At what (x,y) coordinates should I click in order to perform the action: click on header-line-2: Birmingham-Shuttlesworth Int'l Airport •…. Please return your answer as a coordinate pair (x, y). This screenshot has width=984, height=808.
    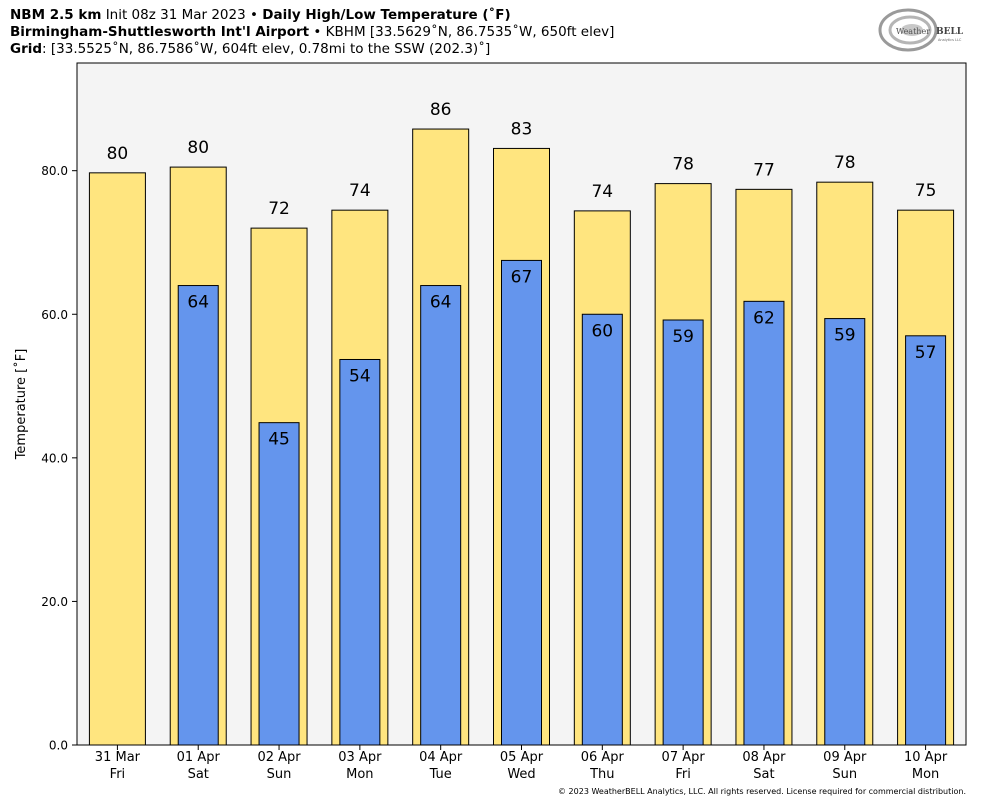
    Looking at the image, I should click on (312, 32).